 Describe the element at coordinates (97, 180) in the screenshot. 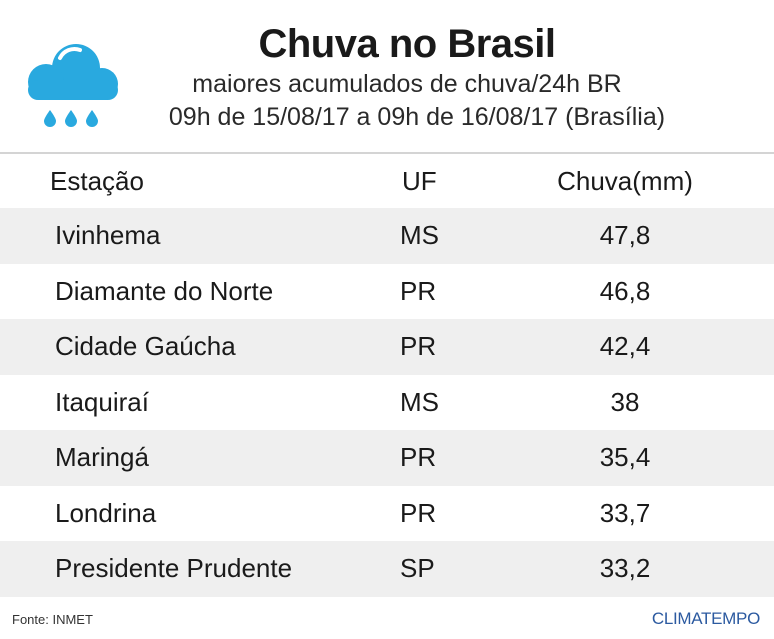

I see `column-header-station: Estação` at that location.